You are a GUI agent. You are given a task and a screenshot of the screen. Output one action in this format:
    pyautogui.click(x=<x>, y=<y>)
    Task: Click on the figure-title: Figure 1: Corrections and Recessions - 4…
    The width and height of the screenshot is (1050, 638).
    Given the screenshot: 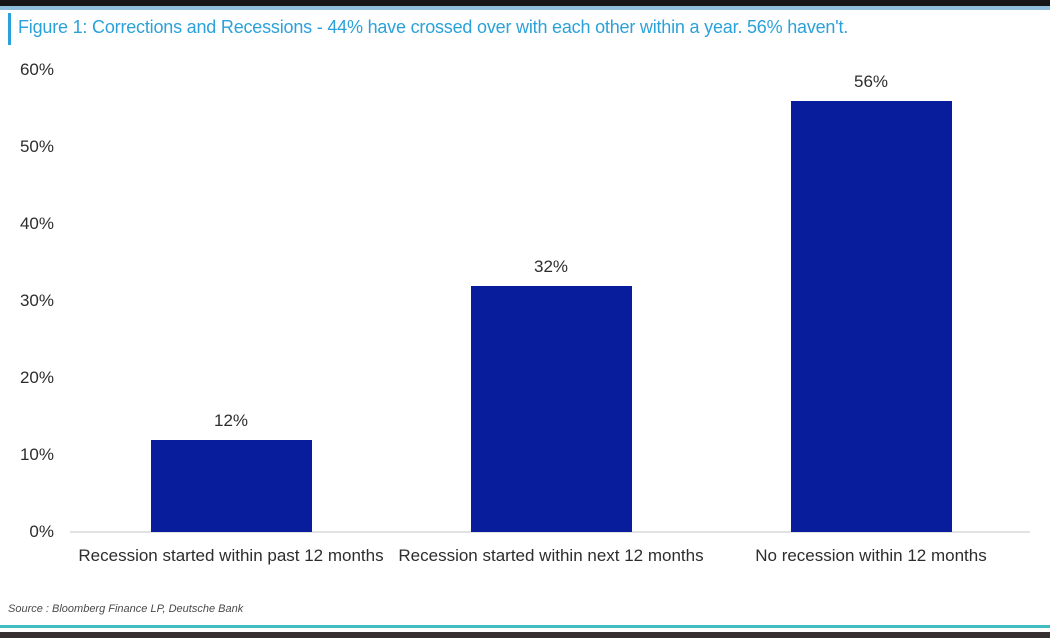 What is the action you would take?
    pyautogui.click(x=433, y=27)
    